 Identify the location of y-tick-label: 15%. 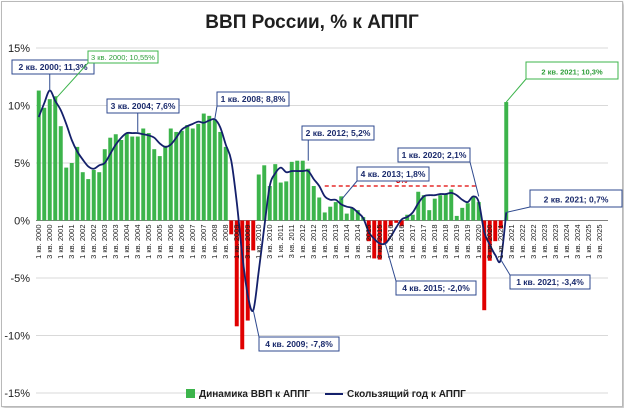
(19, 49).